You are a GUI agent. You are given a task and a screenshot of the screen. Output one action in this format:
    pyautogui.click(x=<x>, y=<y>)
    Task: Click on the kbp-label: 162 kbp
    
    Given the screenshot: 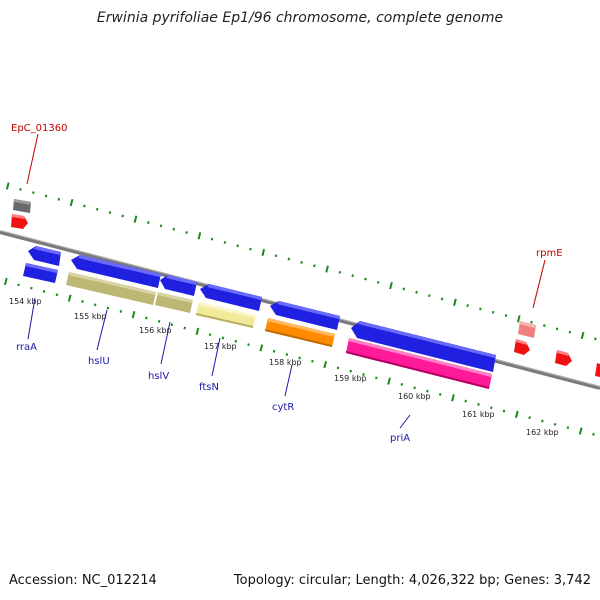 What is the action you would take?
    pyautogui.click(x=542, y=432)
    